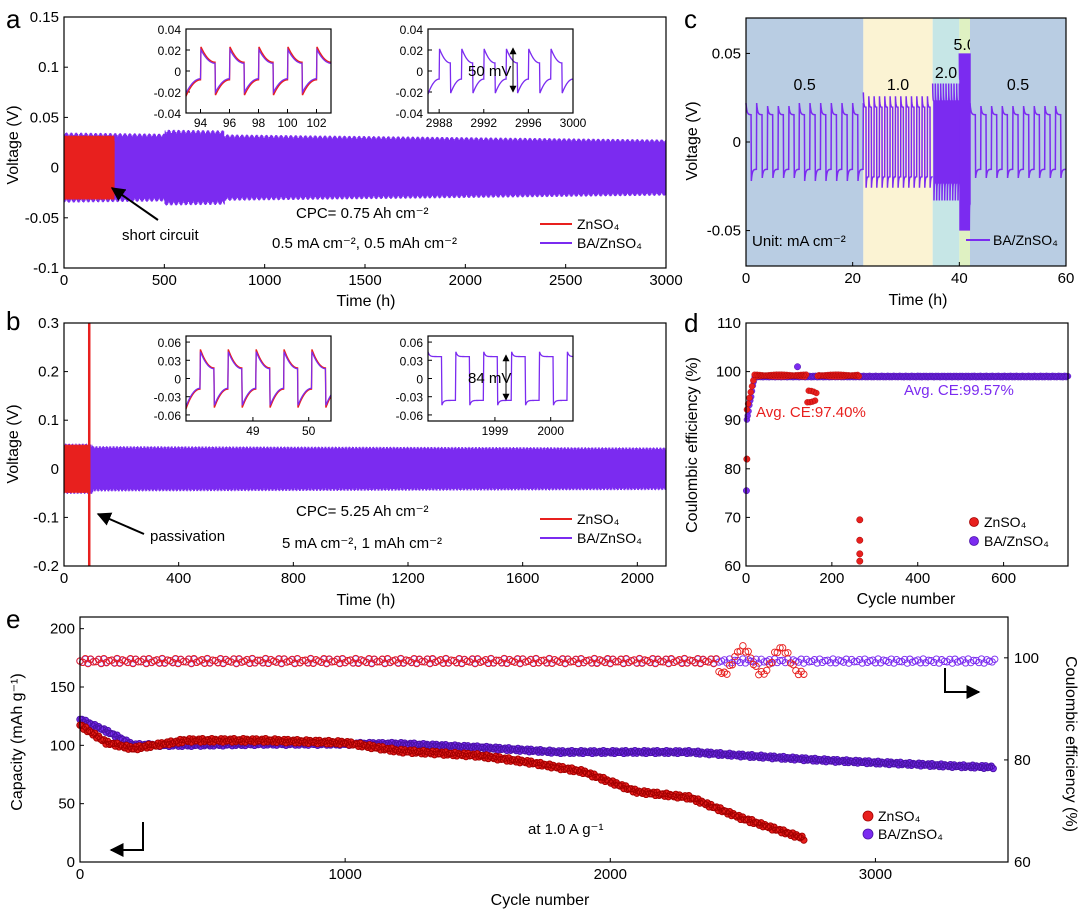 The width and height of the screenshot is (1080, 912). I want to click on panel-d-label: d, so click(691, 323).